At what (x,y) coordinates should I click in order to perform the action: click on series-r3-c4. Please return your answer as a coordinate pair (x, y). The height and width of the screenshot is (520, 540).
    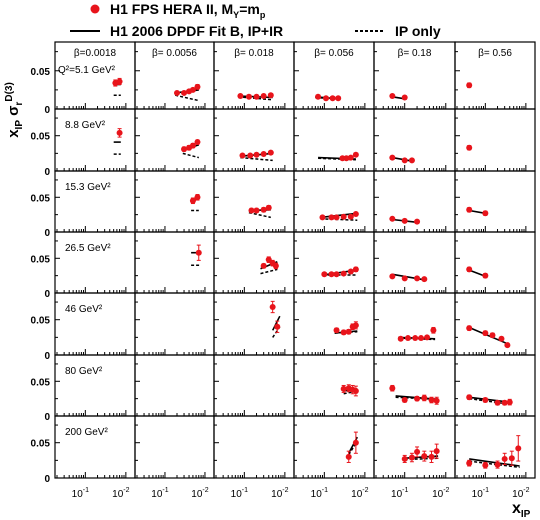
    Looking at the image, I should click on (408, 278).